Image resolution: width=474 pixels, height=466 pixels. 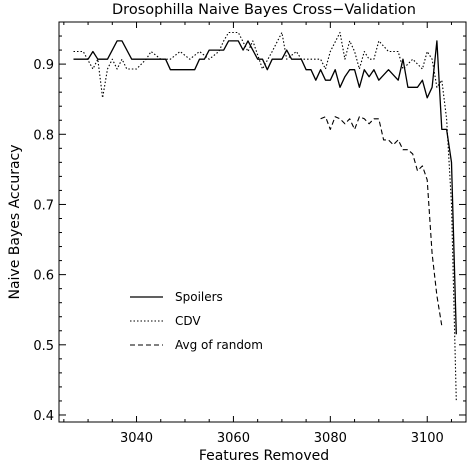 What do you see at coordinates (43, 276) in the screenshot?
I see `y-tick-label-2: 0.6` at bounding box center [43, 276].